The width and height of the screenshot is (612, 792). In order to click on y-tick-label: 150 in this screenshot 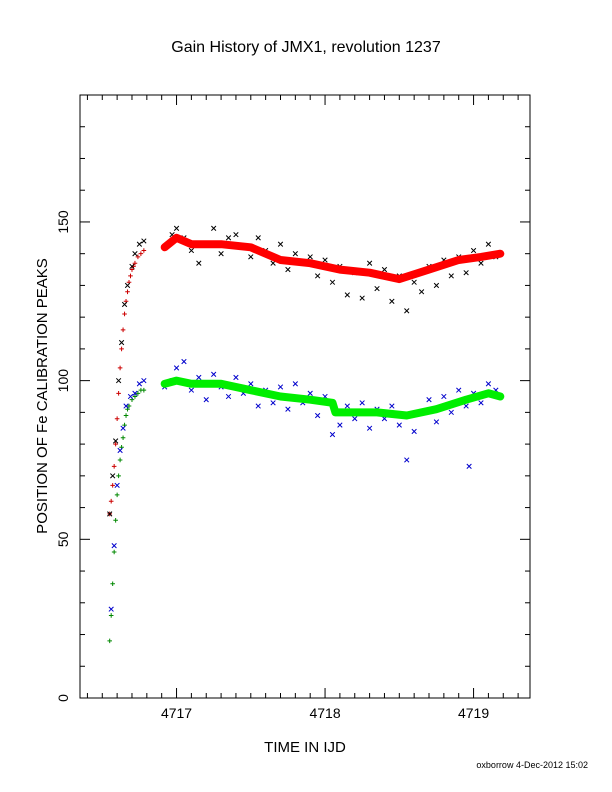, I will do `click(63, 222)`.